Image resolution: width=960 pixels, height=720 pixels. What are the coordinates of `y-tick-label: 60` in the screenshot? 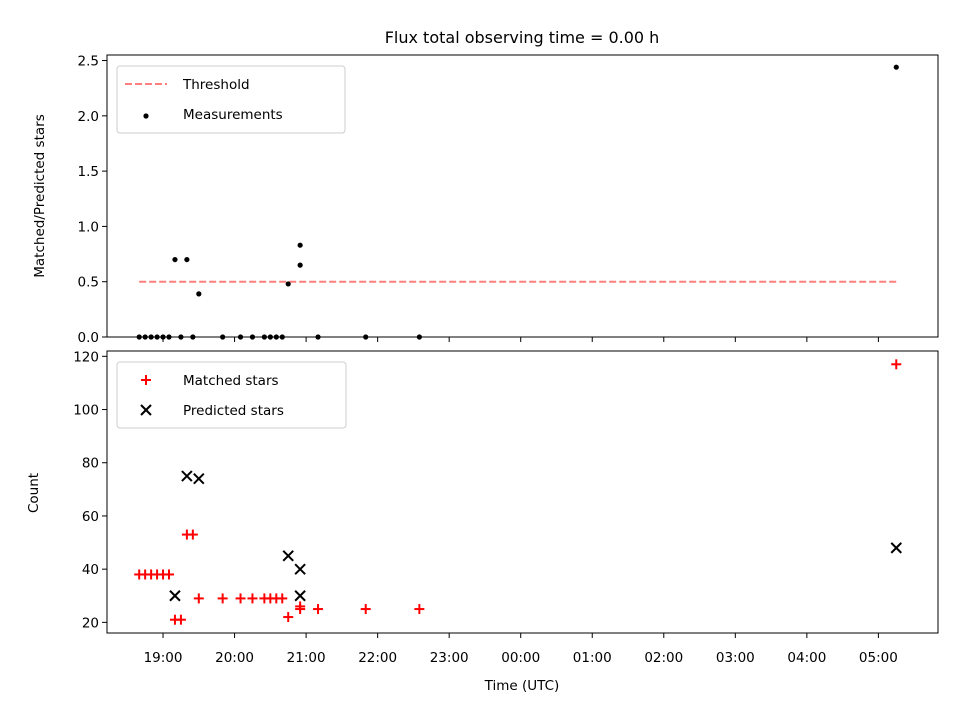 It's located at (90, 517).